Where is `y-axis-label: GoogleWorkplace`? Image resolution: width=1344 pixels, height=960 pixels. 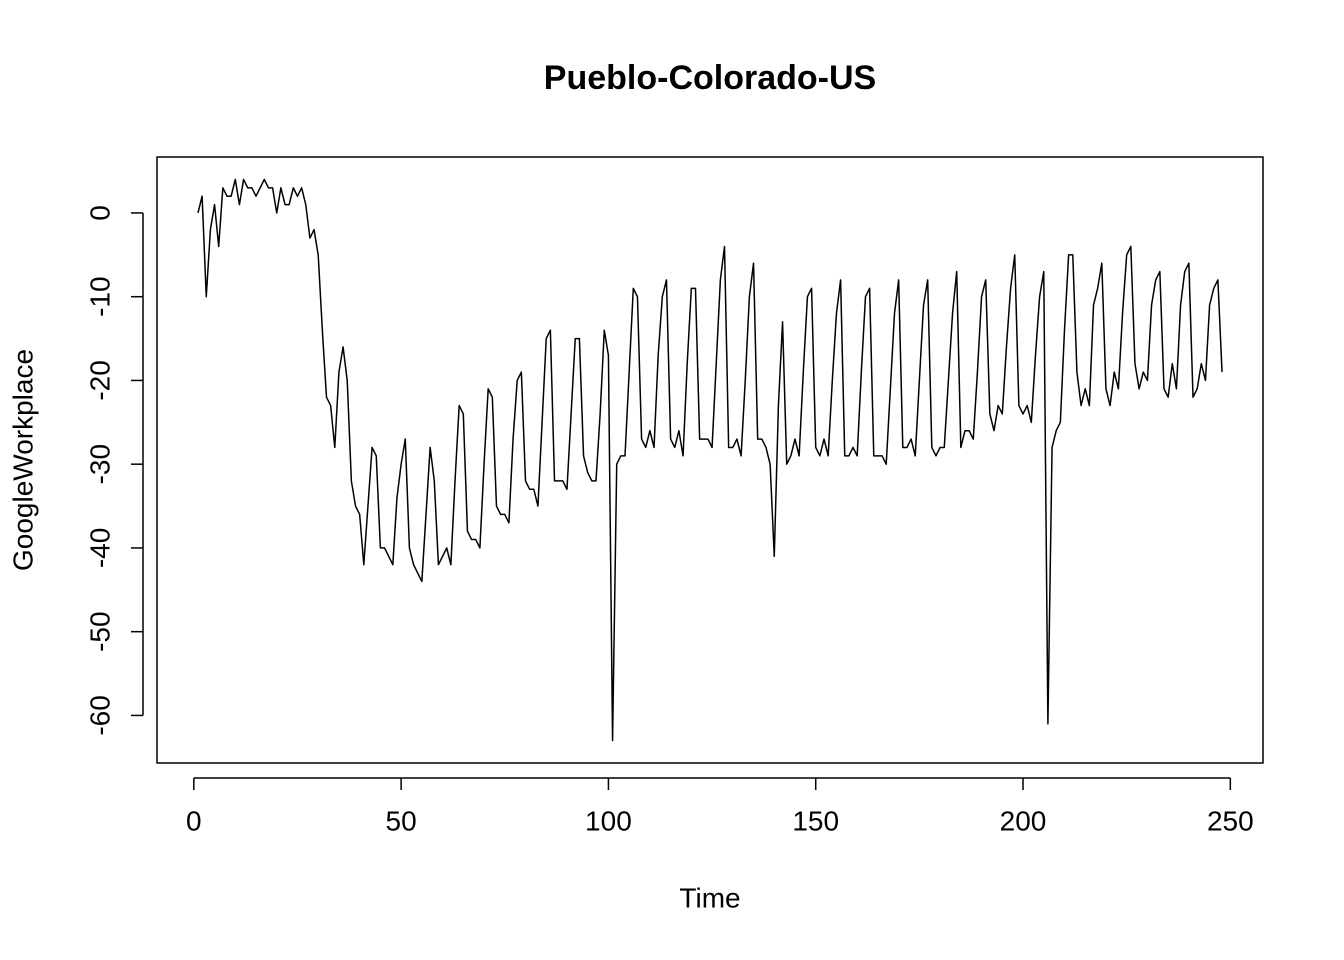
y-axis-label: GoogleWorkplace is located at coordinates (22, 460).